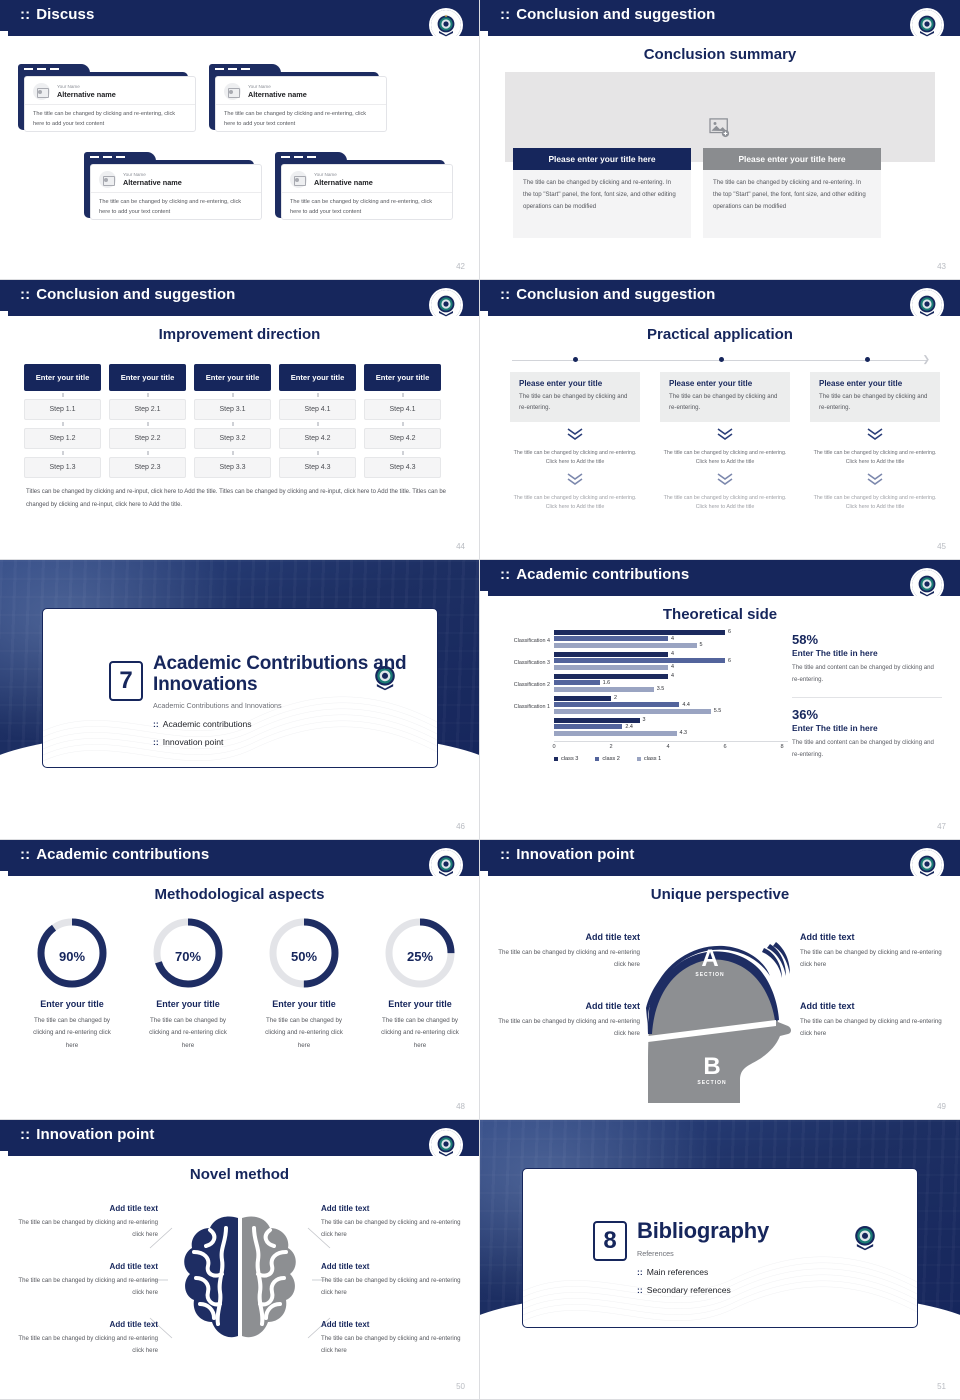  Describe the element at coordinates (147, 467) in the screenshot. I see `step-item: Step 2.3` at that location.